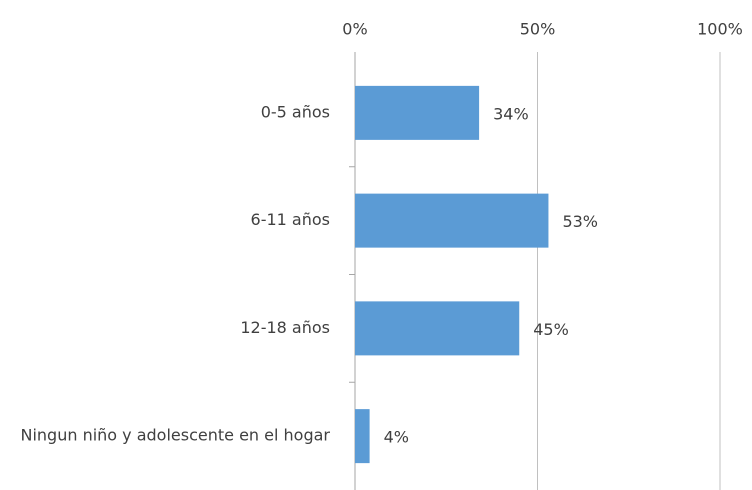 The image size is (752, 490). I want to click on y-tick-label: 0-5 años, so click(295, 111).